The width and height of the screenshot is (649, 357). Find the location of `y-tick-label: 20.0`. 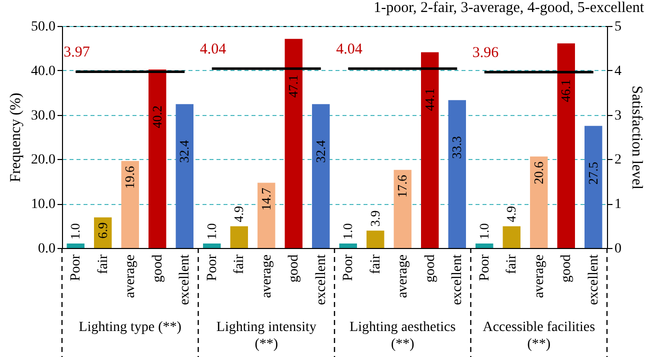

y-tick-label: 20.0 is located at coordinates (43, 160).